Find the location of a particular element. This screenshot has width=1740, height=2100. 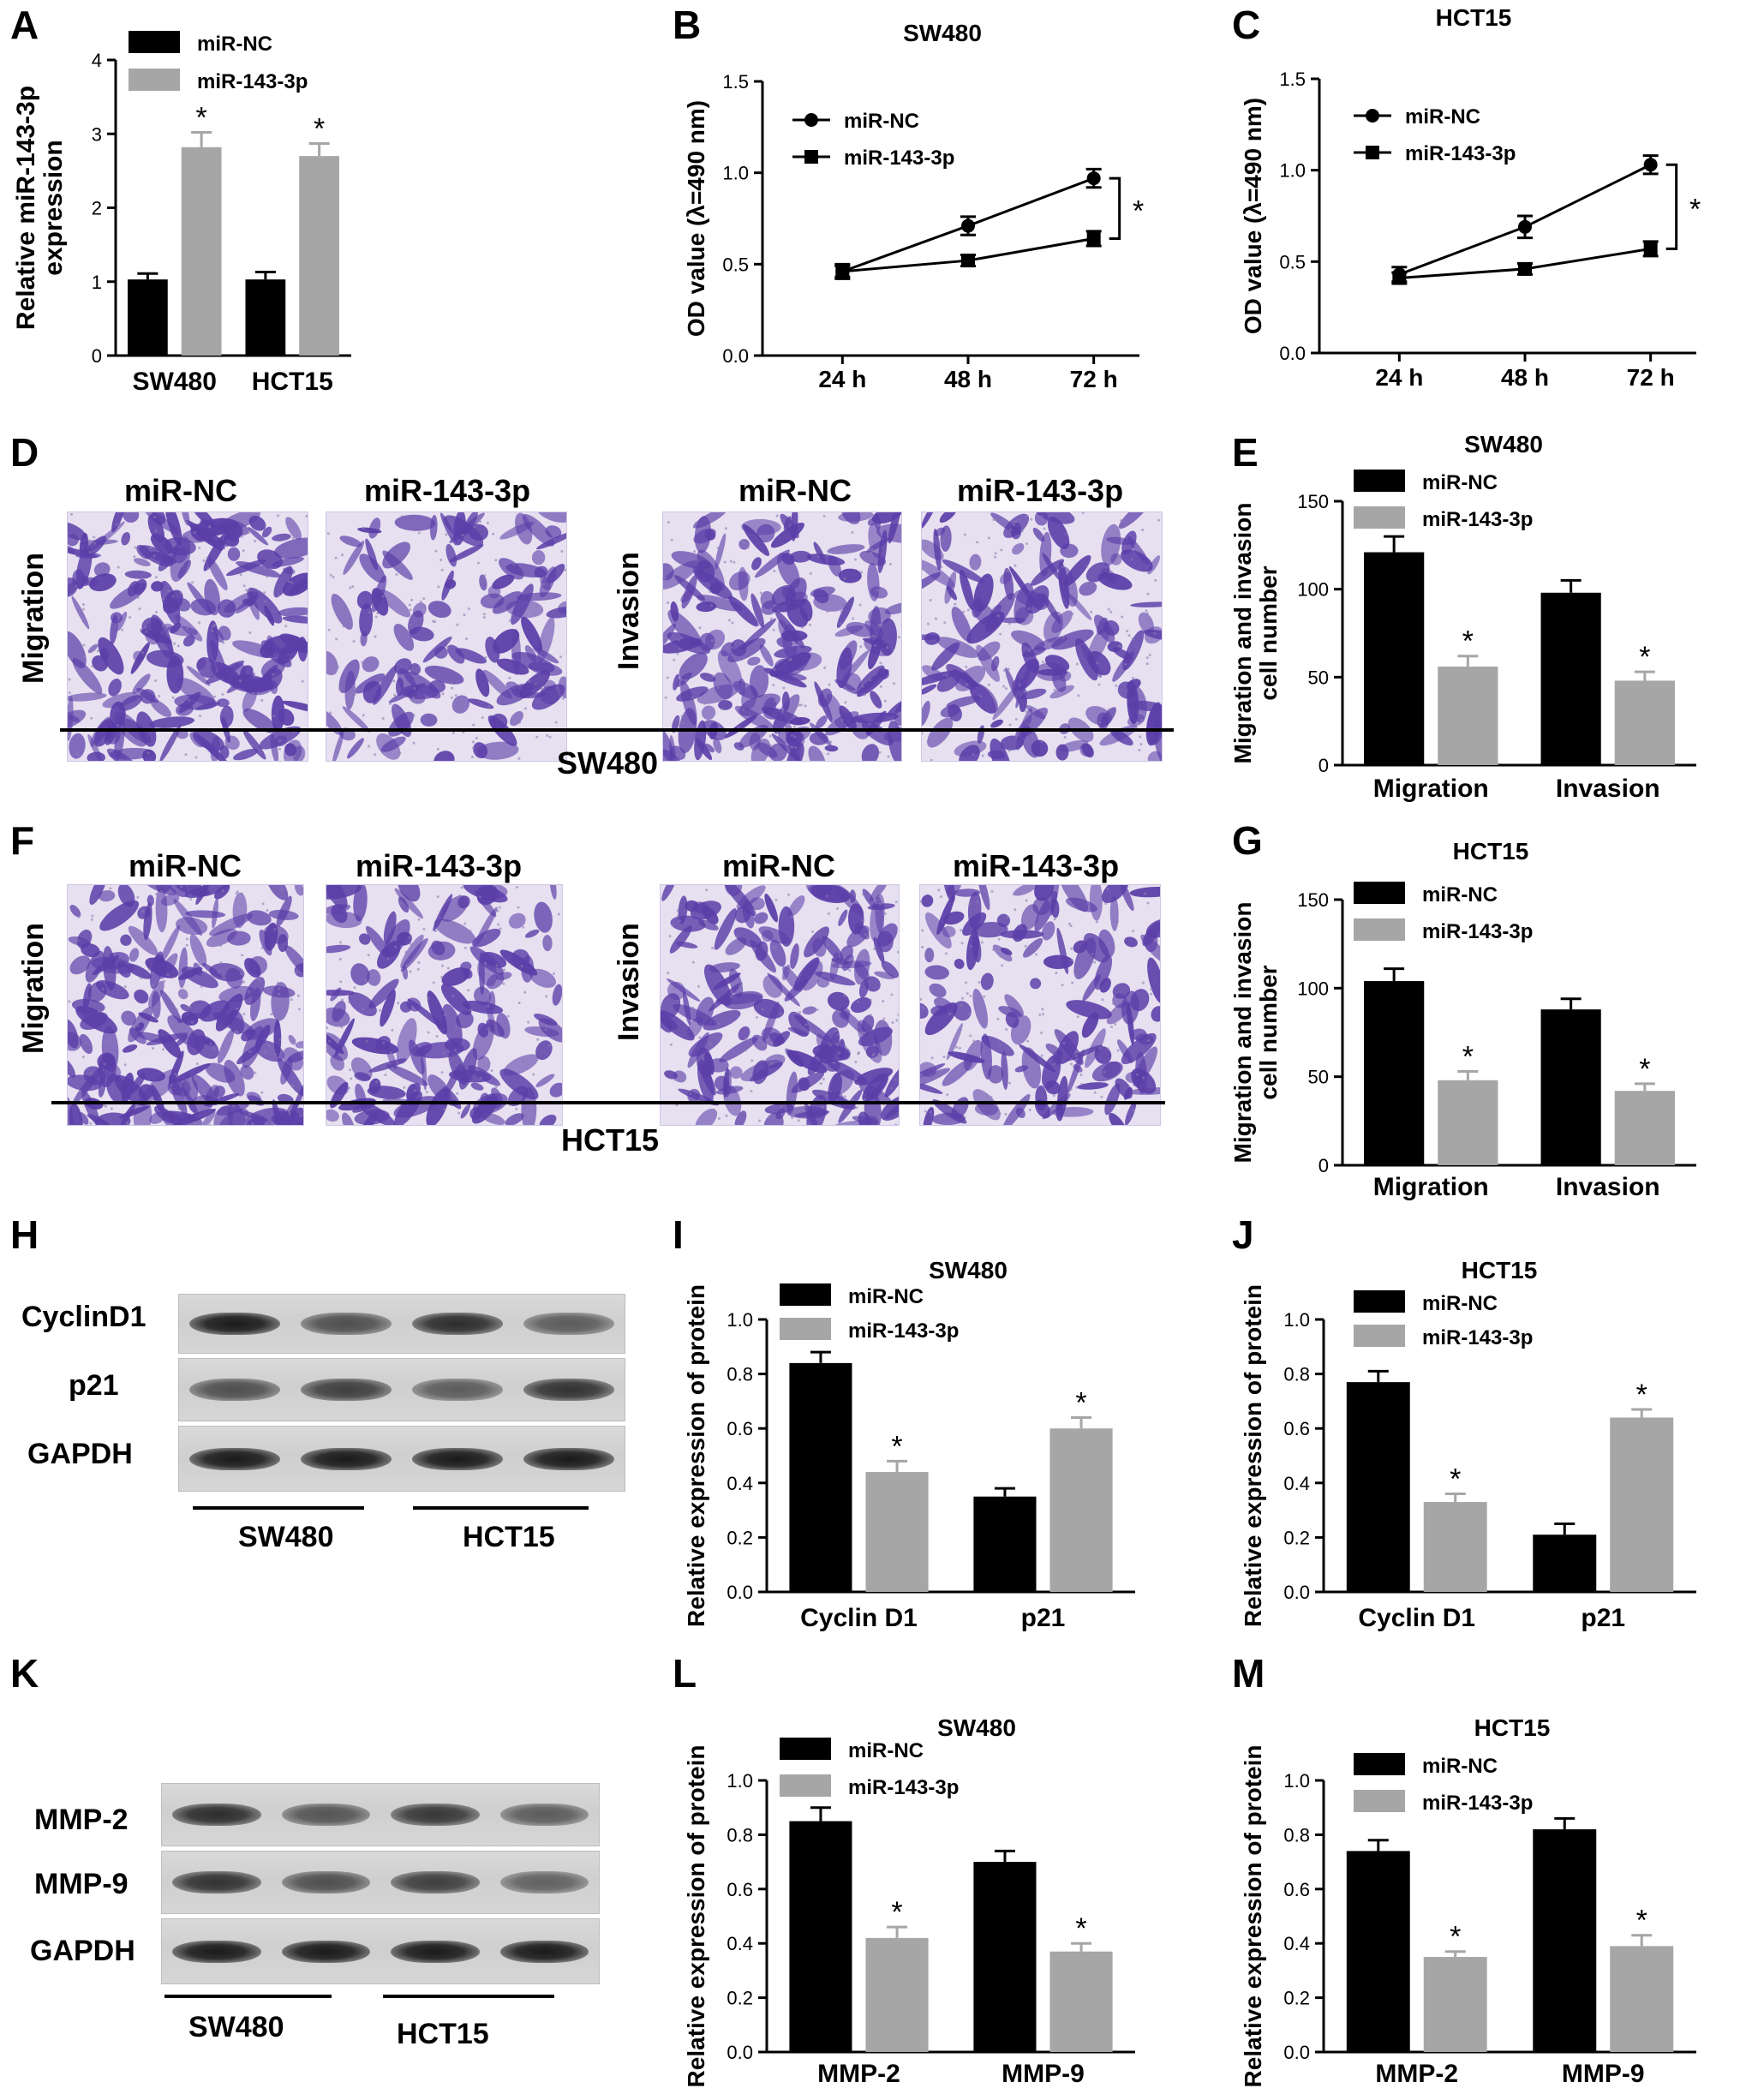

row-label-invasion: Invasion is located at coordinates (629, 982).